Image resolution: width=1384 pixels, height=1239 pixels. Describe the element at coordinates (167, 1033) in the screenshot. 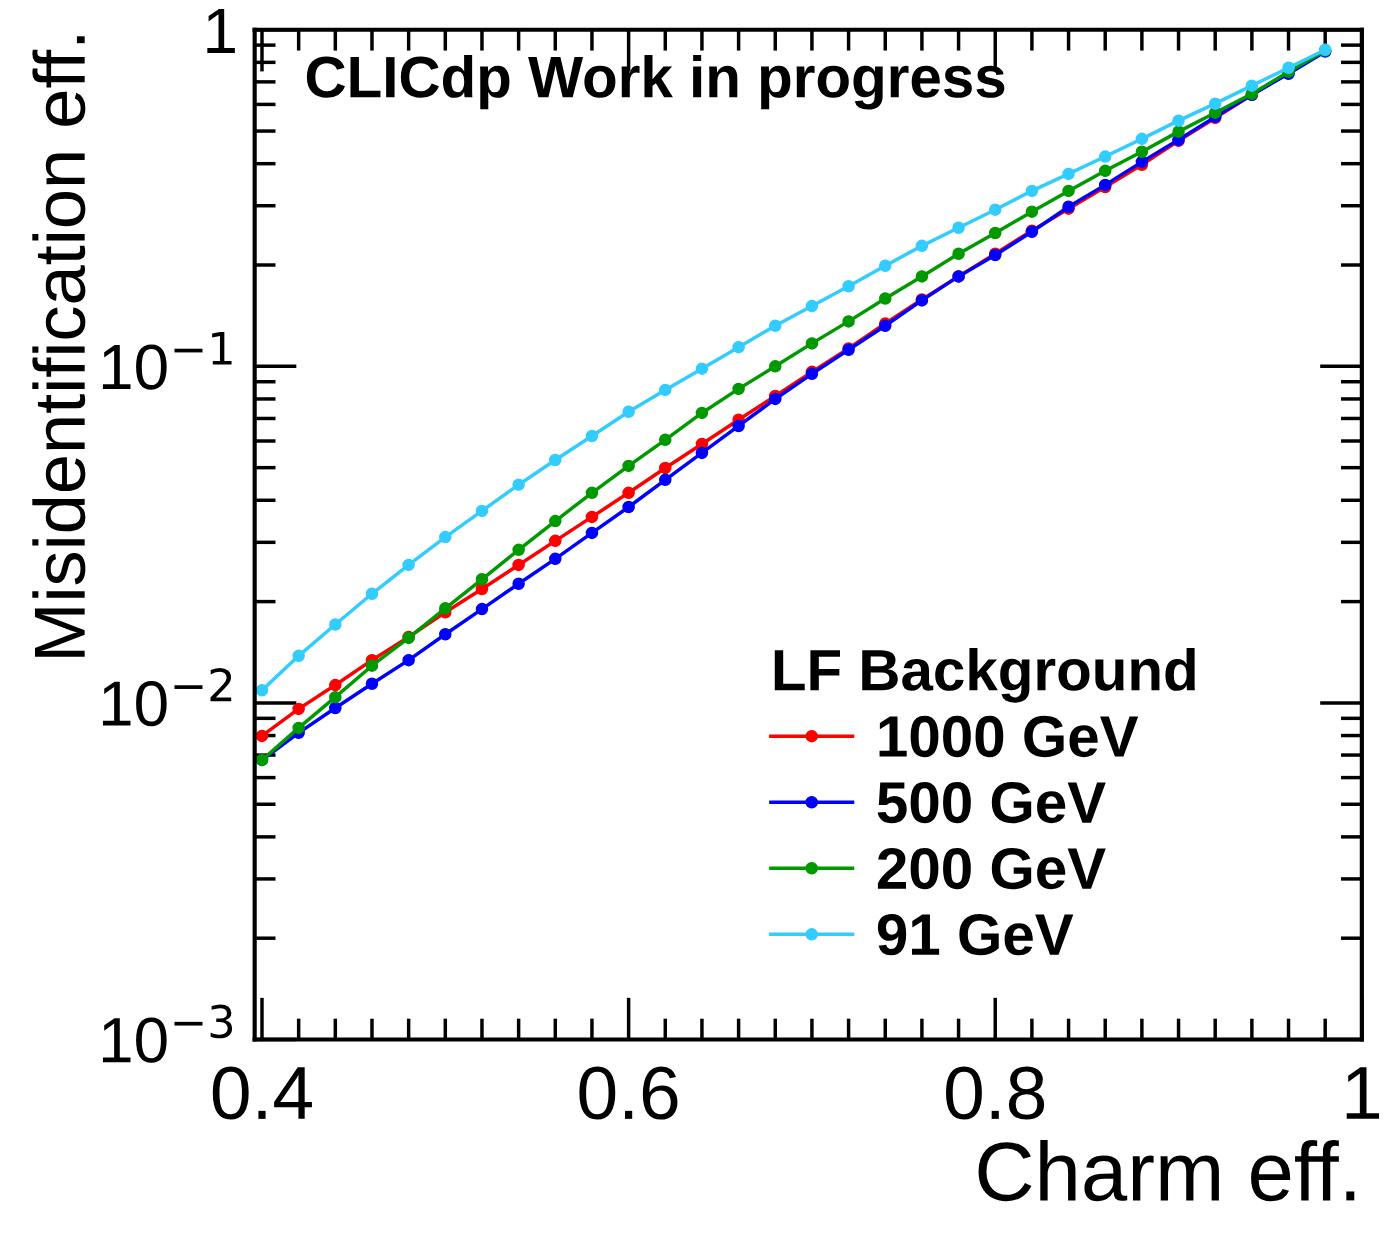

I see `y-tick-label: 10$^{−3}$` at that location.